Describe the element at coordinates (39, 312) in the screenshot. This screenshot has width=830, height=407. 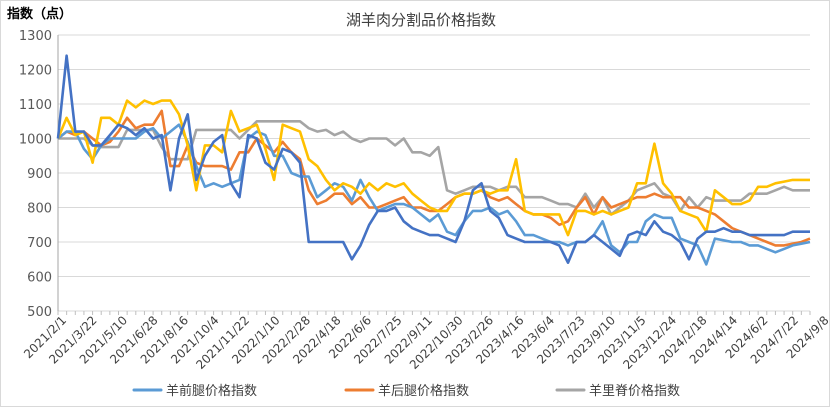
I see `y-tick-label: 500` at that location.